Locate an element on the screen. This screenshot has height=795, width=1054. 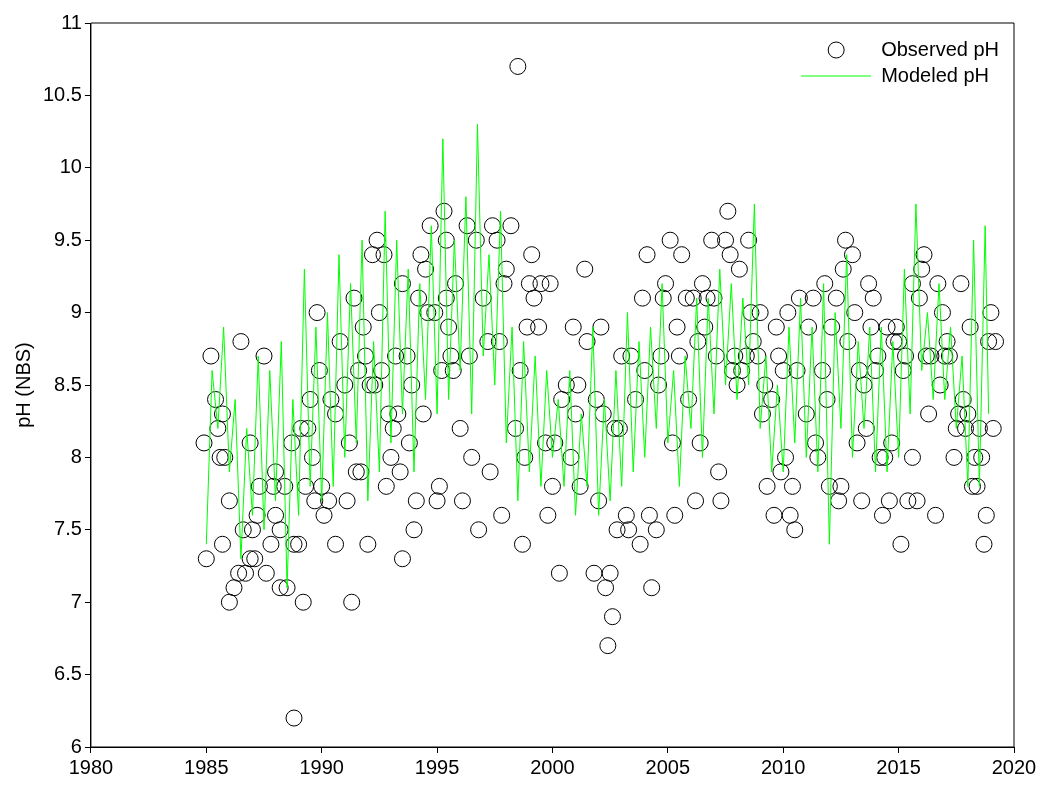
y-tick-label: 10.5 is located at coordinates (62, 93).